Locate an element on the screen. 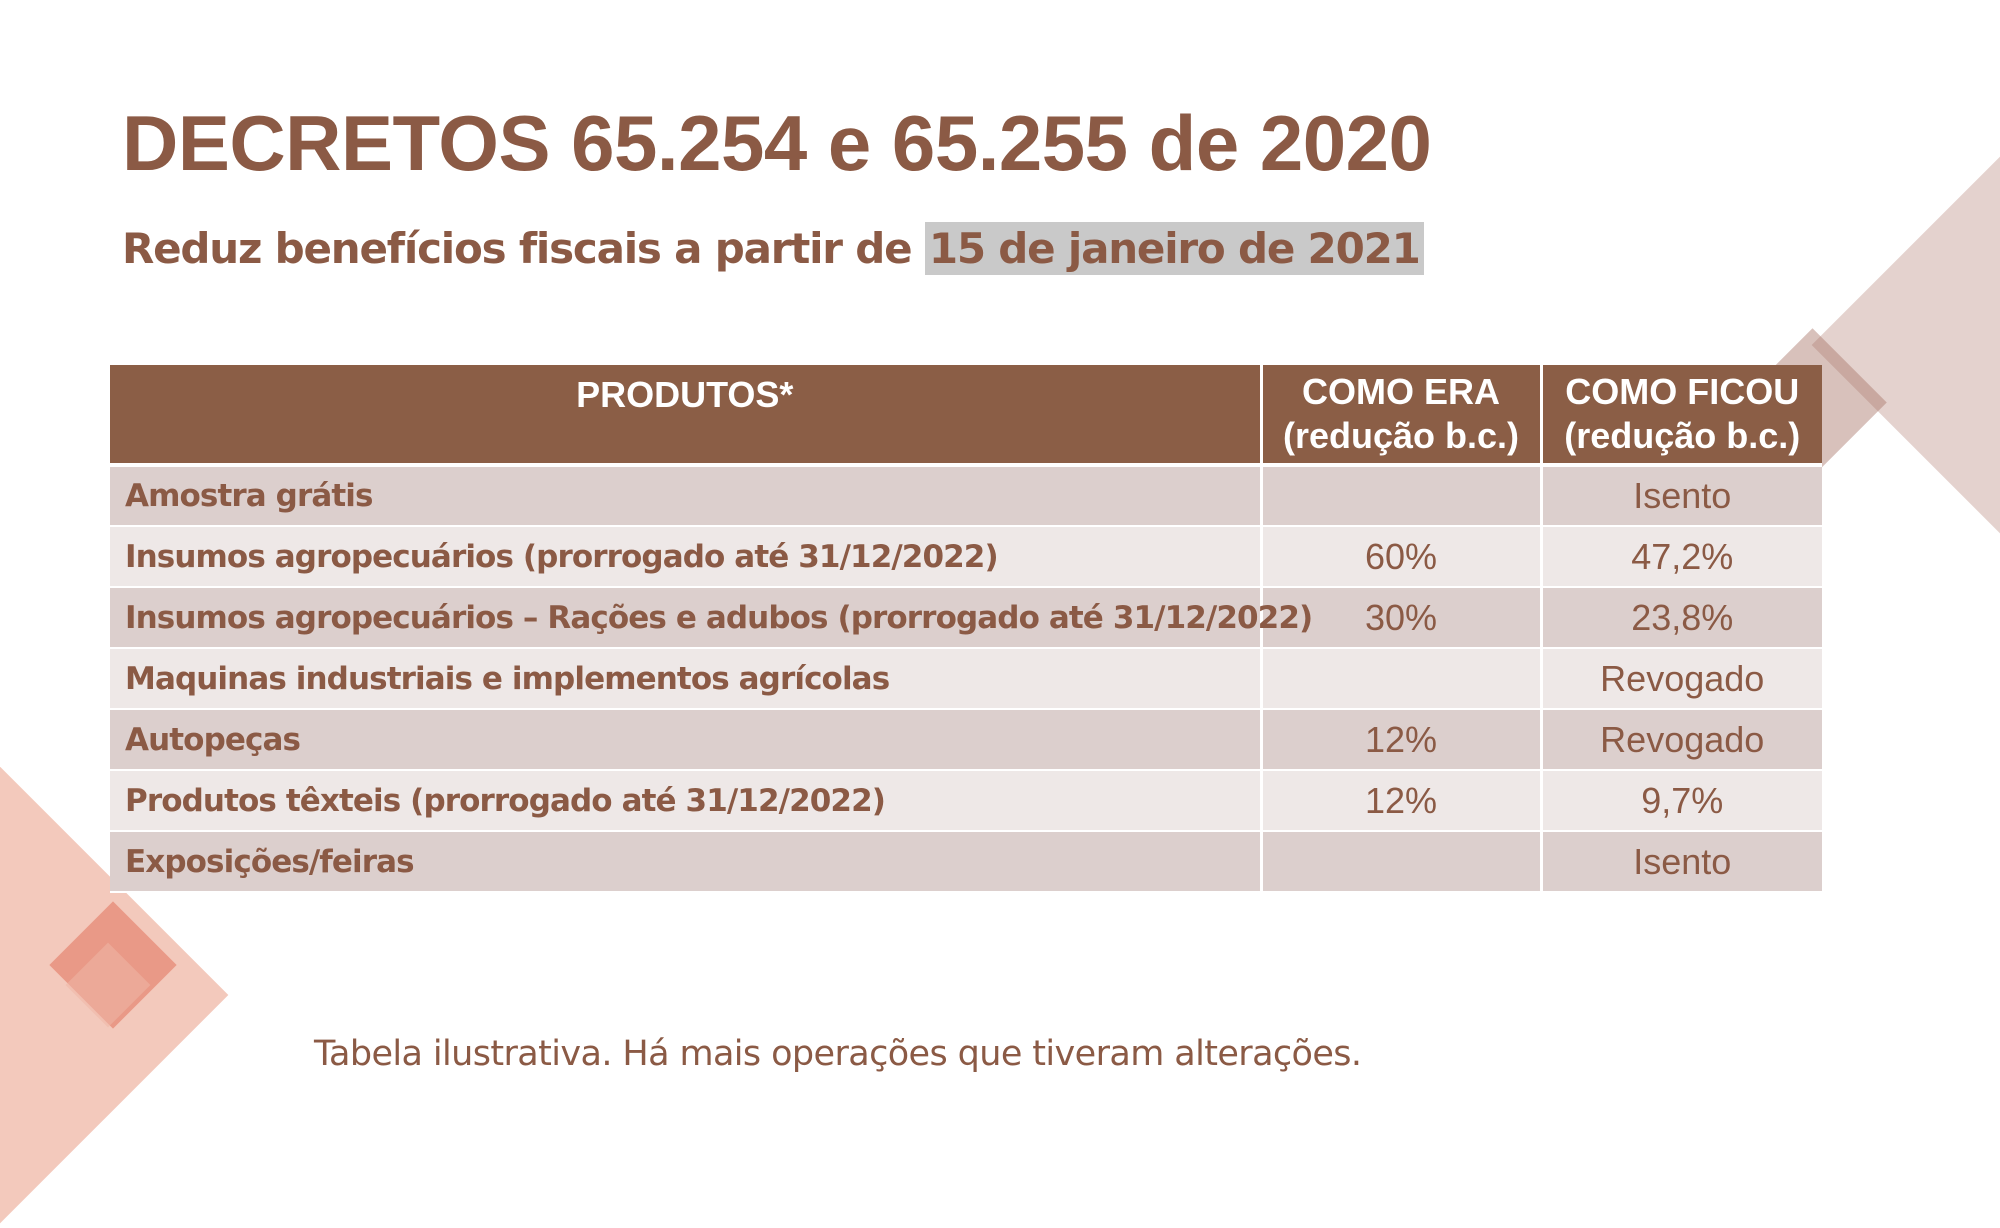 The width and height of the screenshot is (2000, 1228). cell-produto: Exposições/feiras is located at coordinates (686, 862).